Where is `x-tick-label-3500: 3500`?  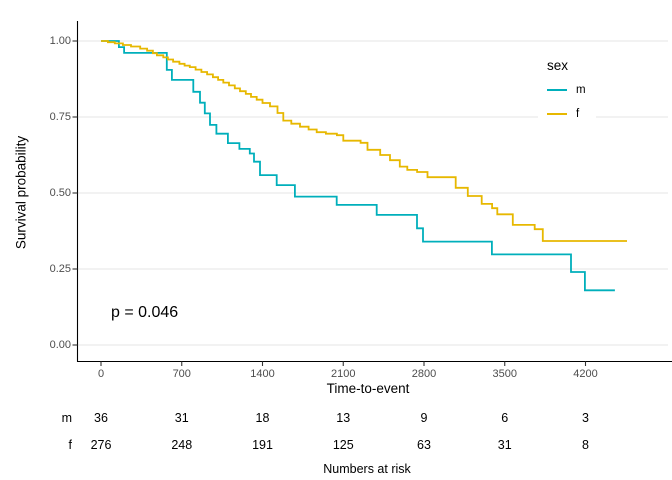
x-tick-label-3500: 3500 is located at coordinates (504, 374).